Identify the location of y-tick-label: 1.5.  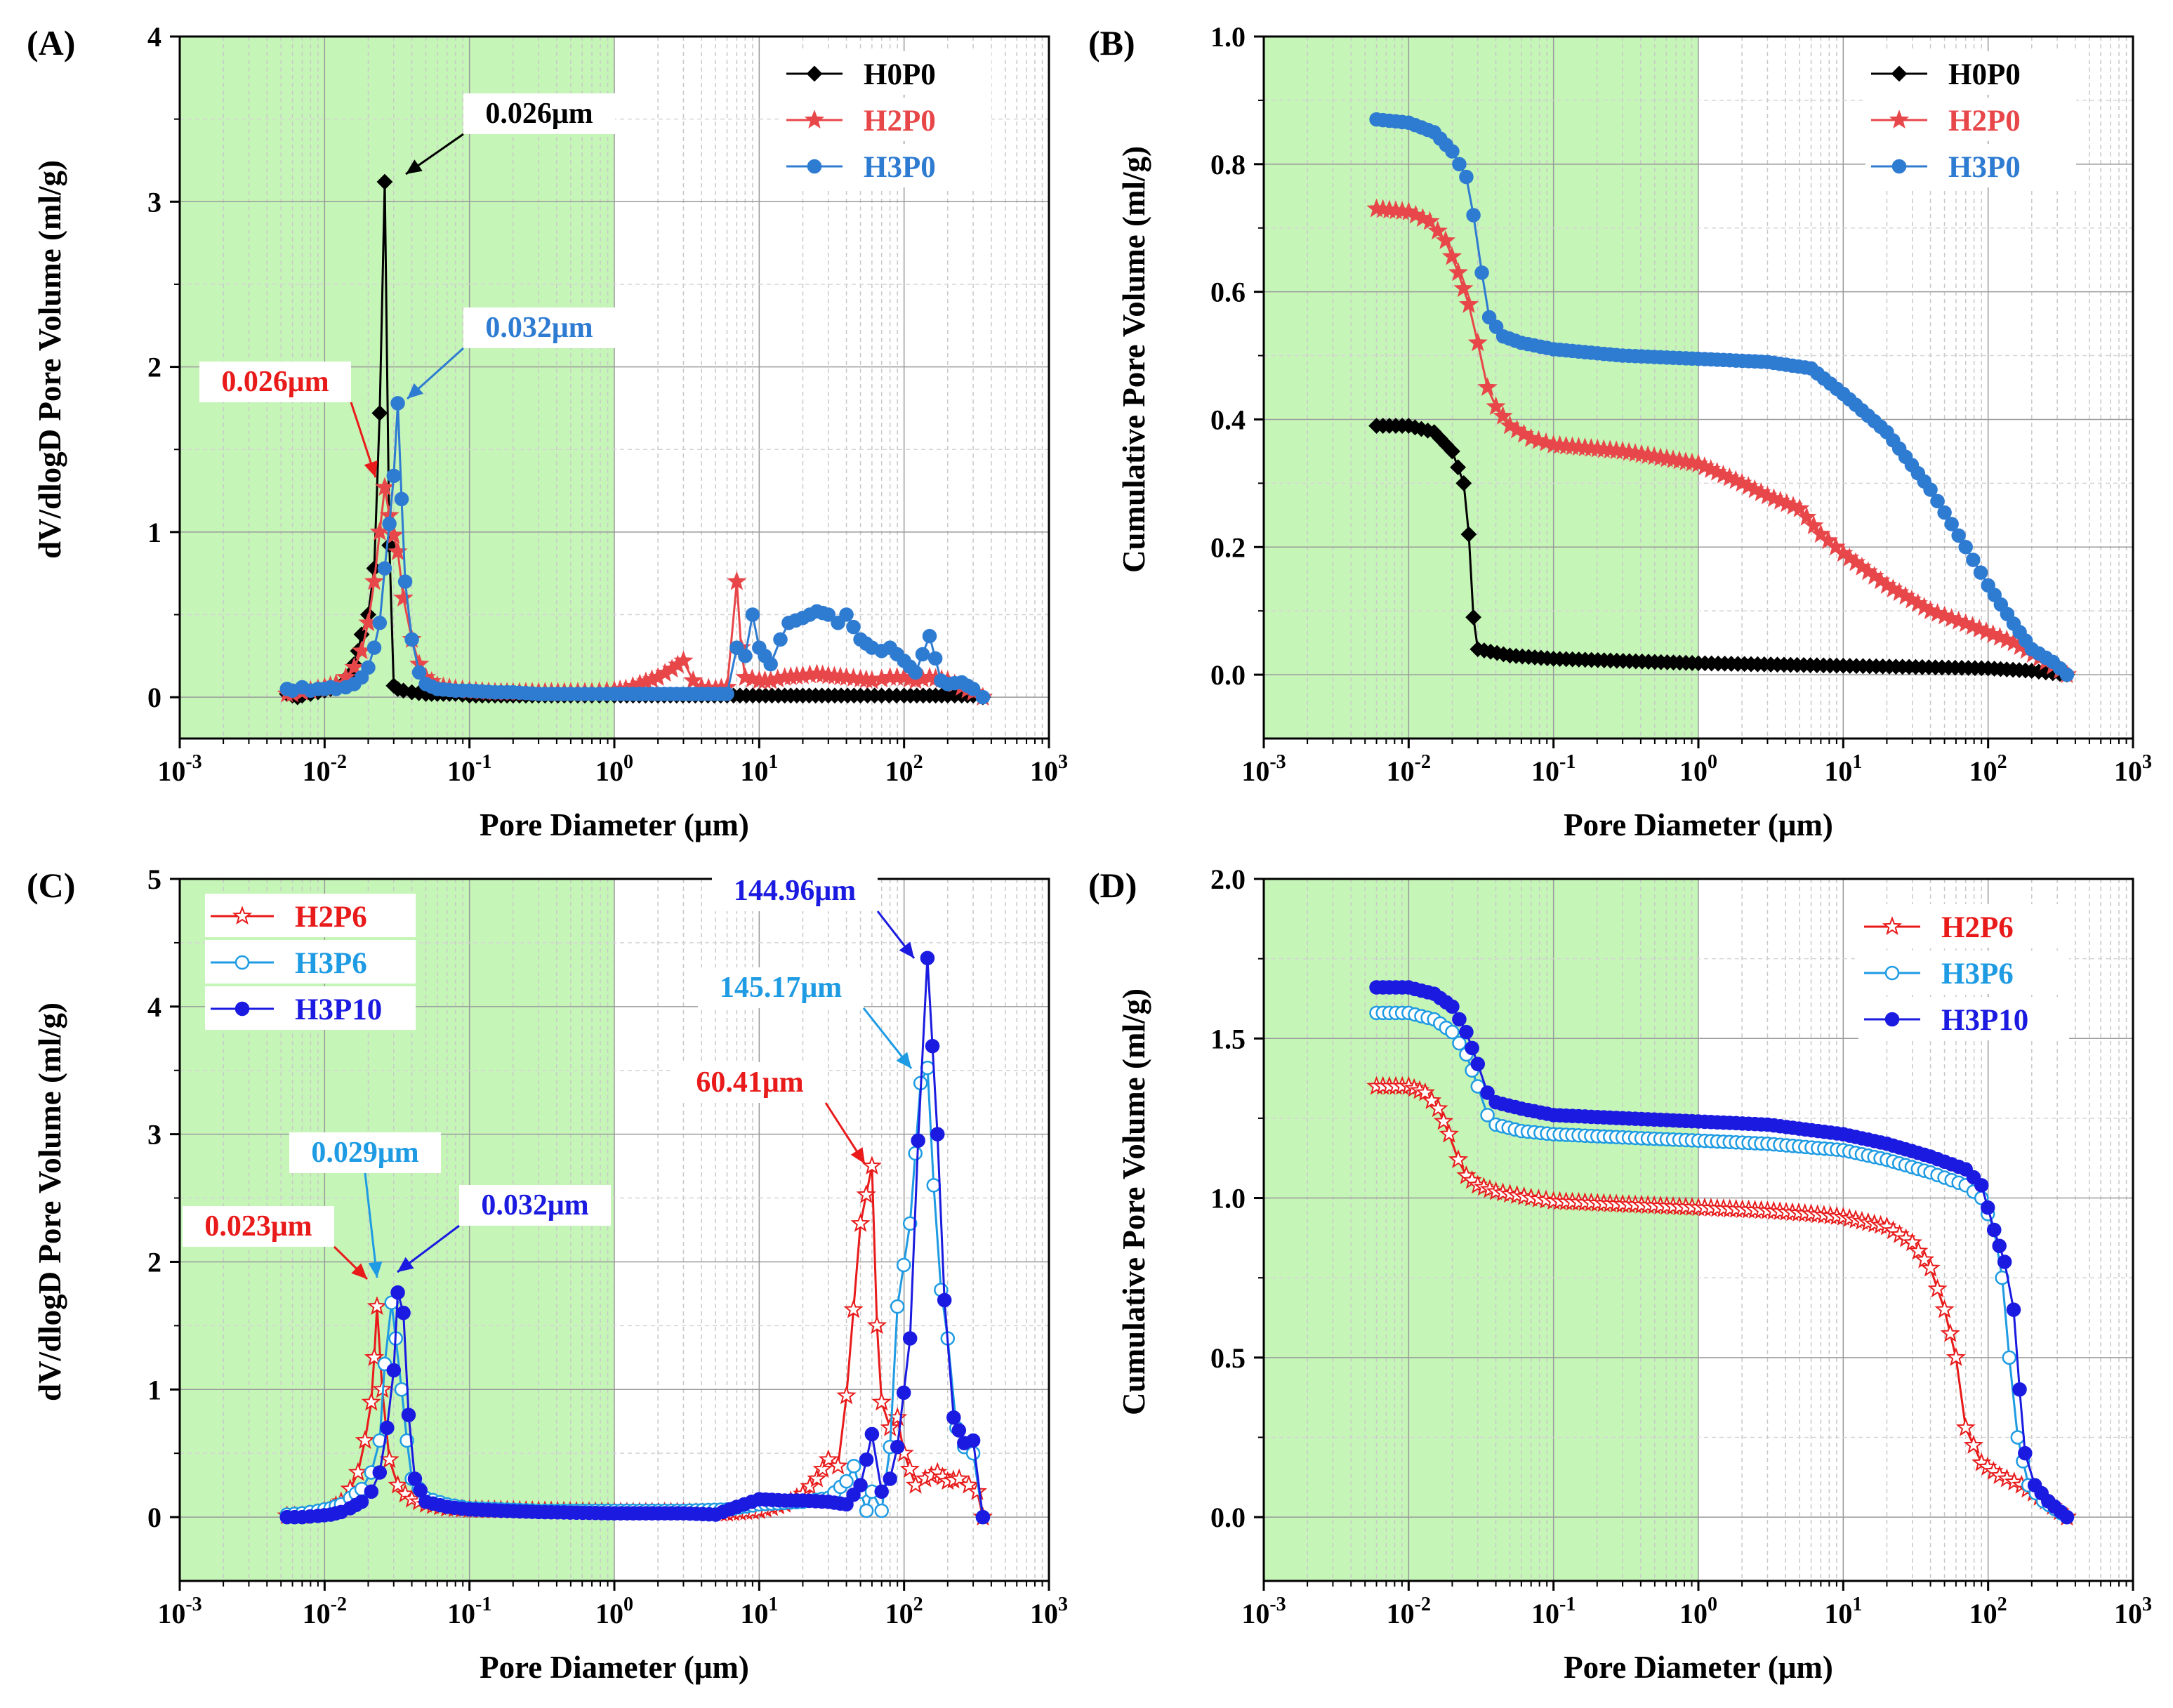
(1228, 1038).